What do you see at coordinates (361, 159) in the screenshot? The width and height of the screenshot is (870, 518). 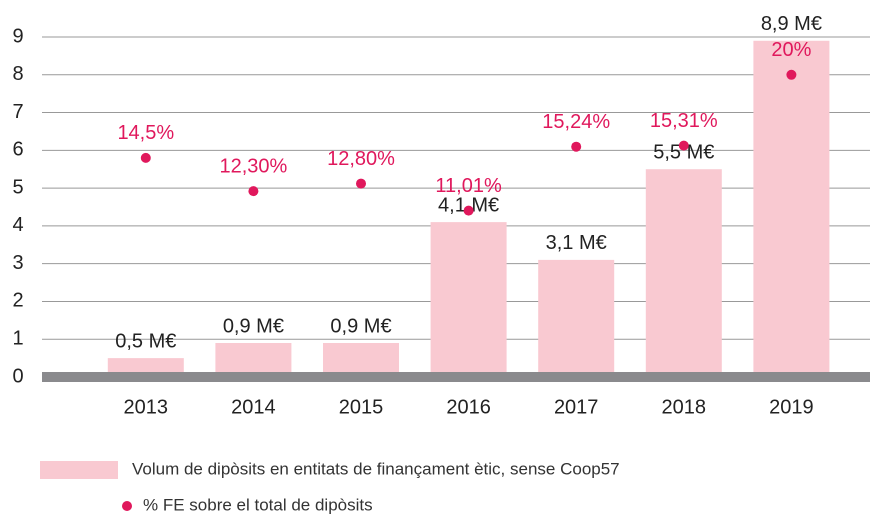 I see `point-value-label: 12,80%` at bounding box center [361, 159].